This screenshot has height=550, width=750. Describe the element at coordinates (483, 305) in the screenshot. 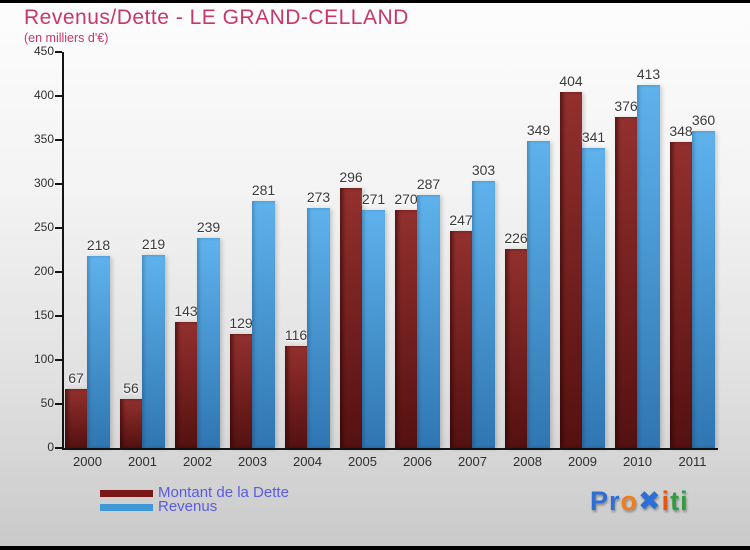

I see `revenus-bar-2007: 303` at that location.